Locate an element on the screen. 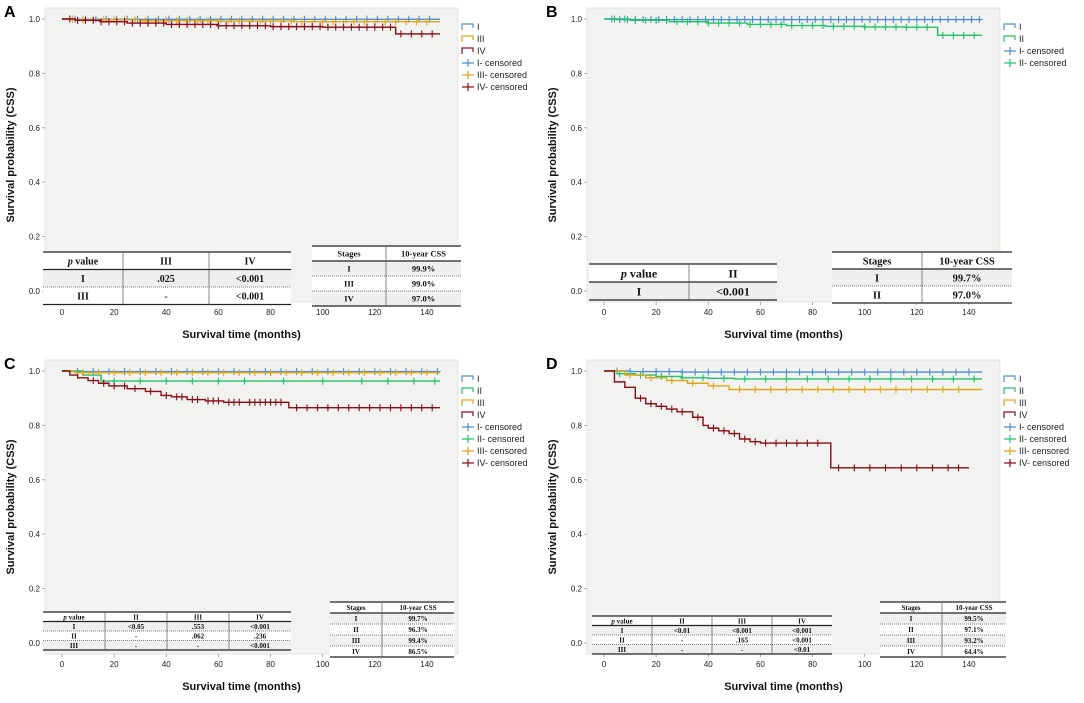  y-tick-label: 0.6 is located at coordinates (35, 128).